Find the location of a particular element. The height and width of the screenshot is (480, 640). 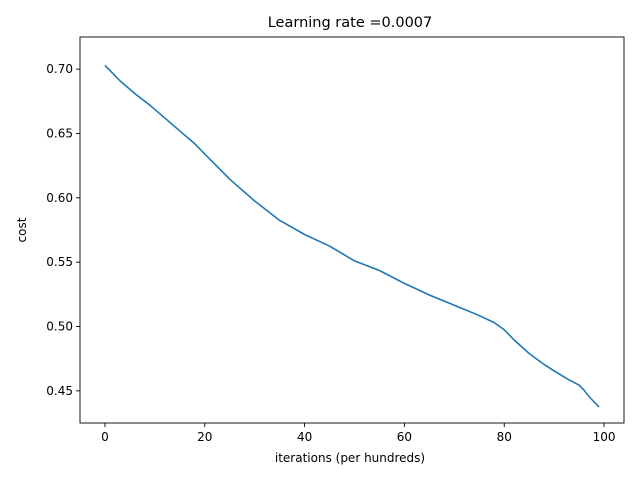

y-tick-label: 0.50 is located at coordinates (59, 327).